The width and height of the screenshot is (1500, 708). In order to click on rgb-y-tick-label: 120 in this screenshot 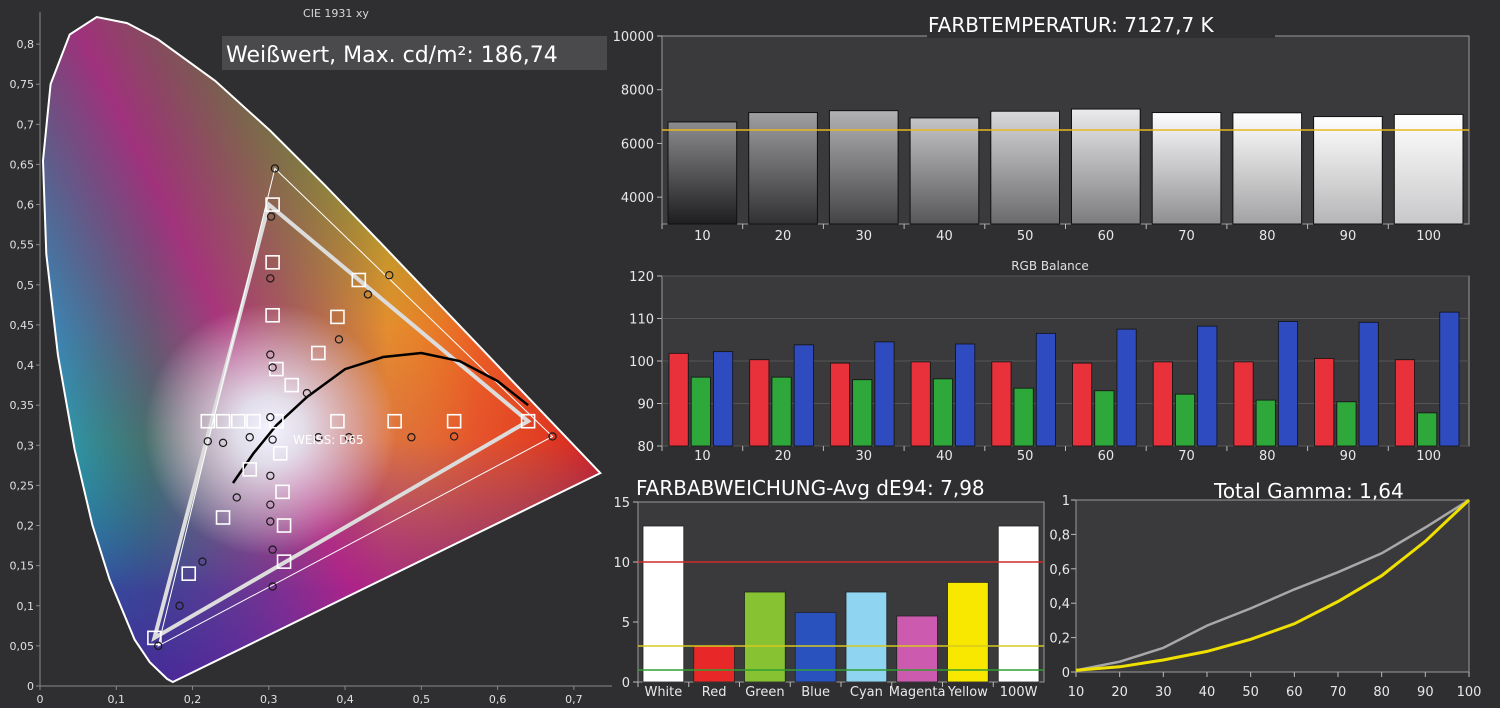, I will do `click(641, 277)`.